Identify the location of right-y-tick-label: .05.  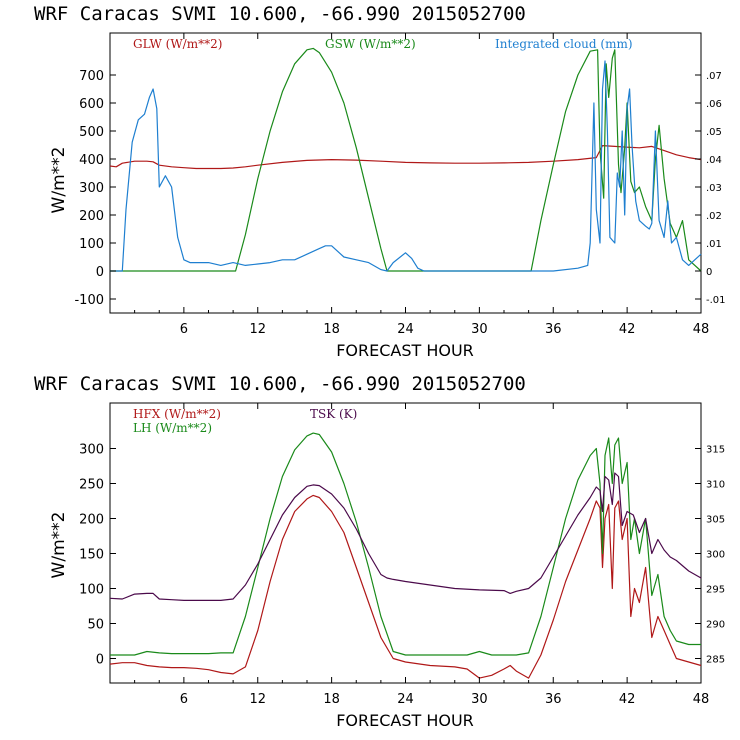
(714, 132).